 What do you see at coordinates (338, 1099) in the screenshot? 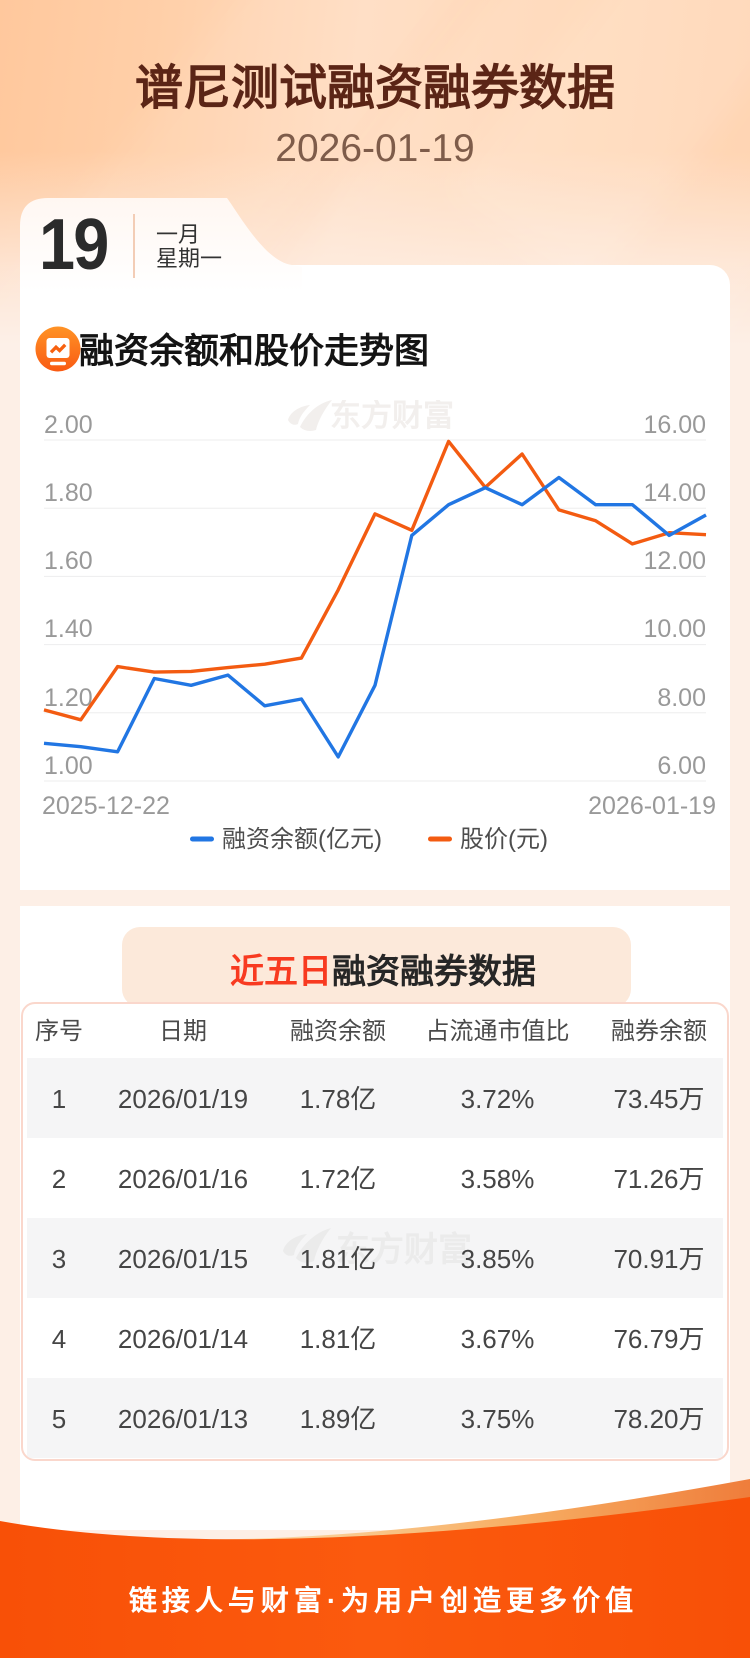
I see `svg-text: 1.78亿` at bounding box center [338, 1099].